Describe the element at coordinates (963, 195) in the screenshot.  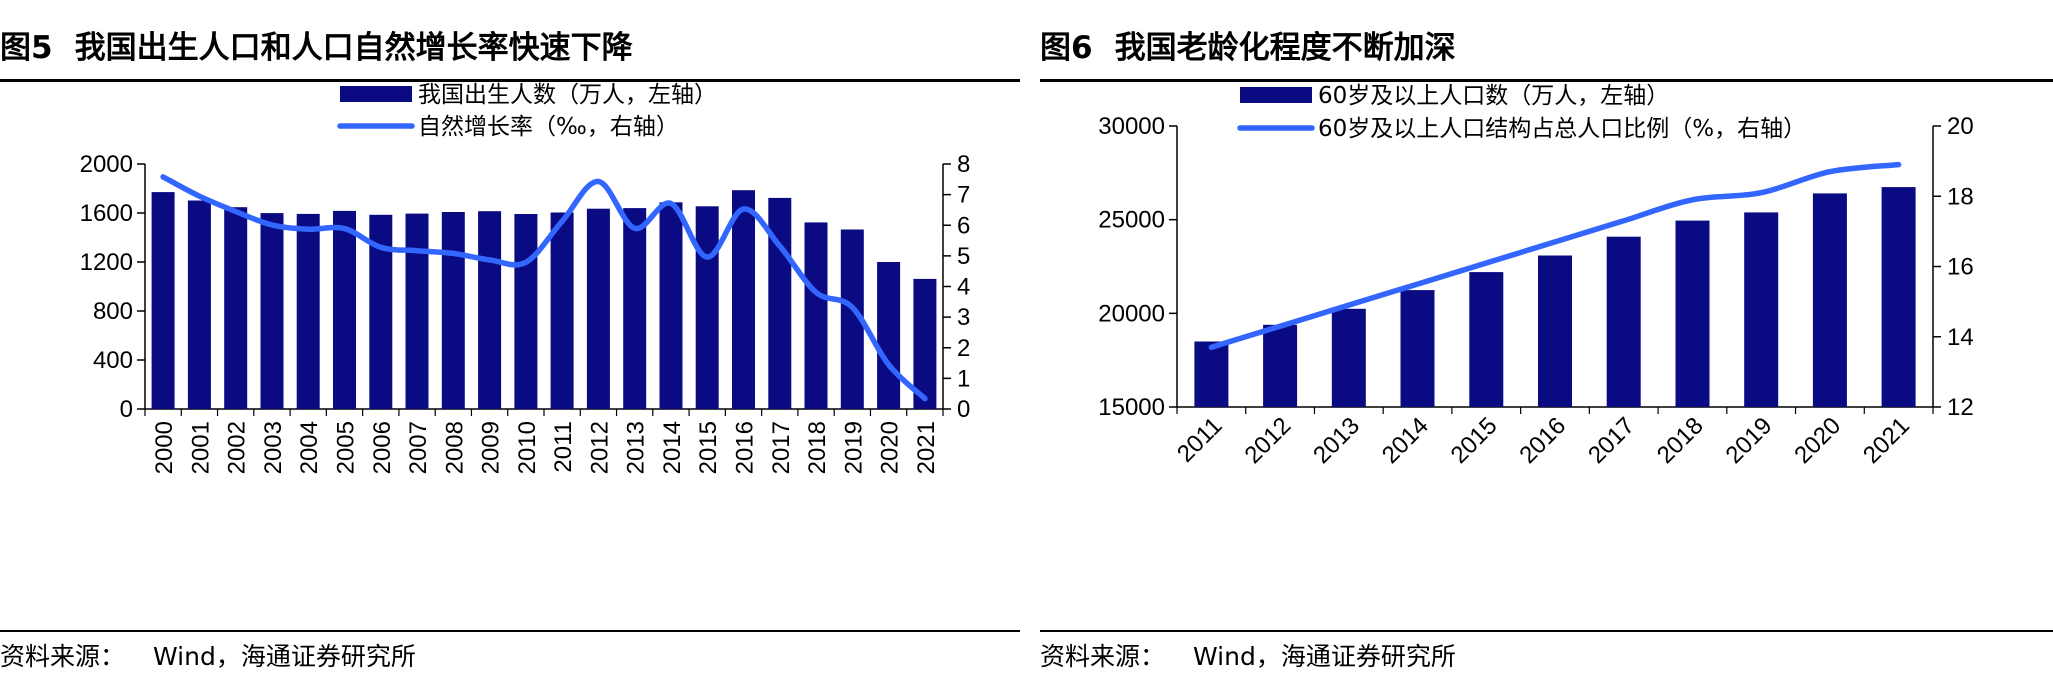
I see `fig5-right-tick-label: 7` at that location.